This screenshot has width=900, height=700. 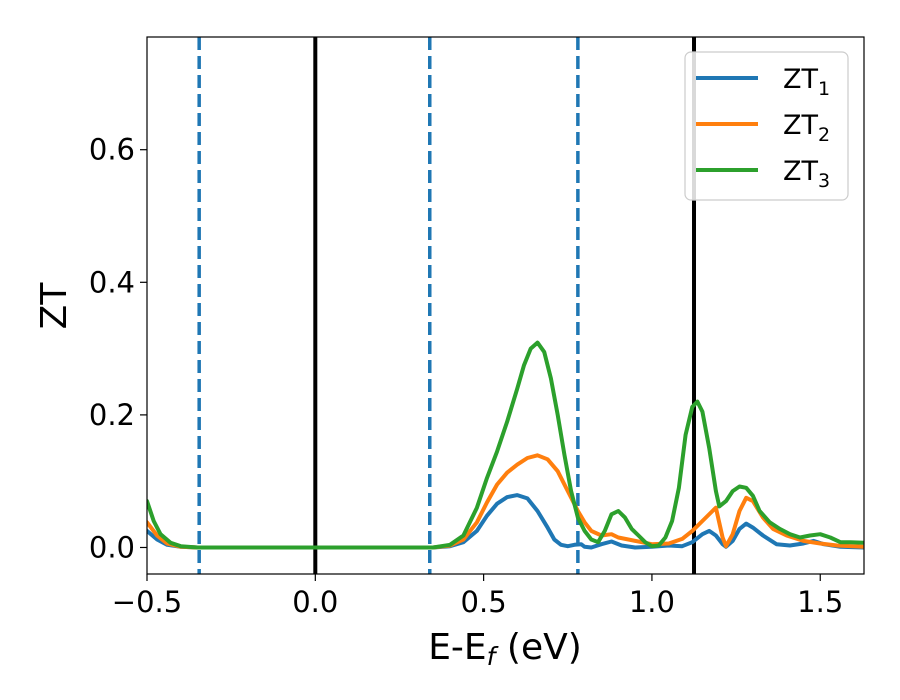 I want to click on legend-label-zt3: ZT3, so click(x=806, y=174).